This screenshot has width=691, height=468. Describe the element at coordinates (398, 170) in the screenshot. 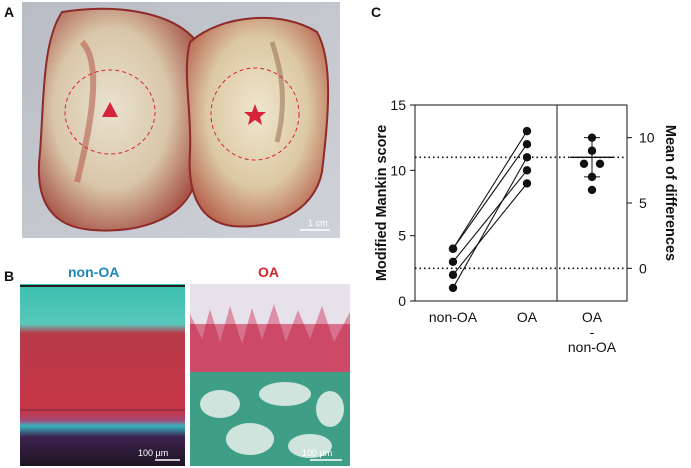

I see `y-tick-label-10: 10` at that location.